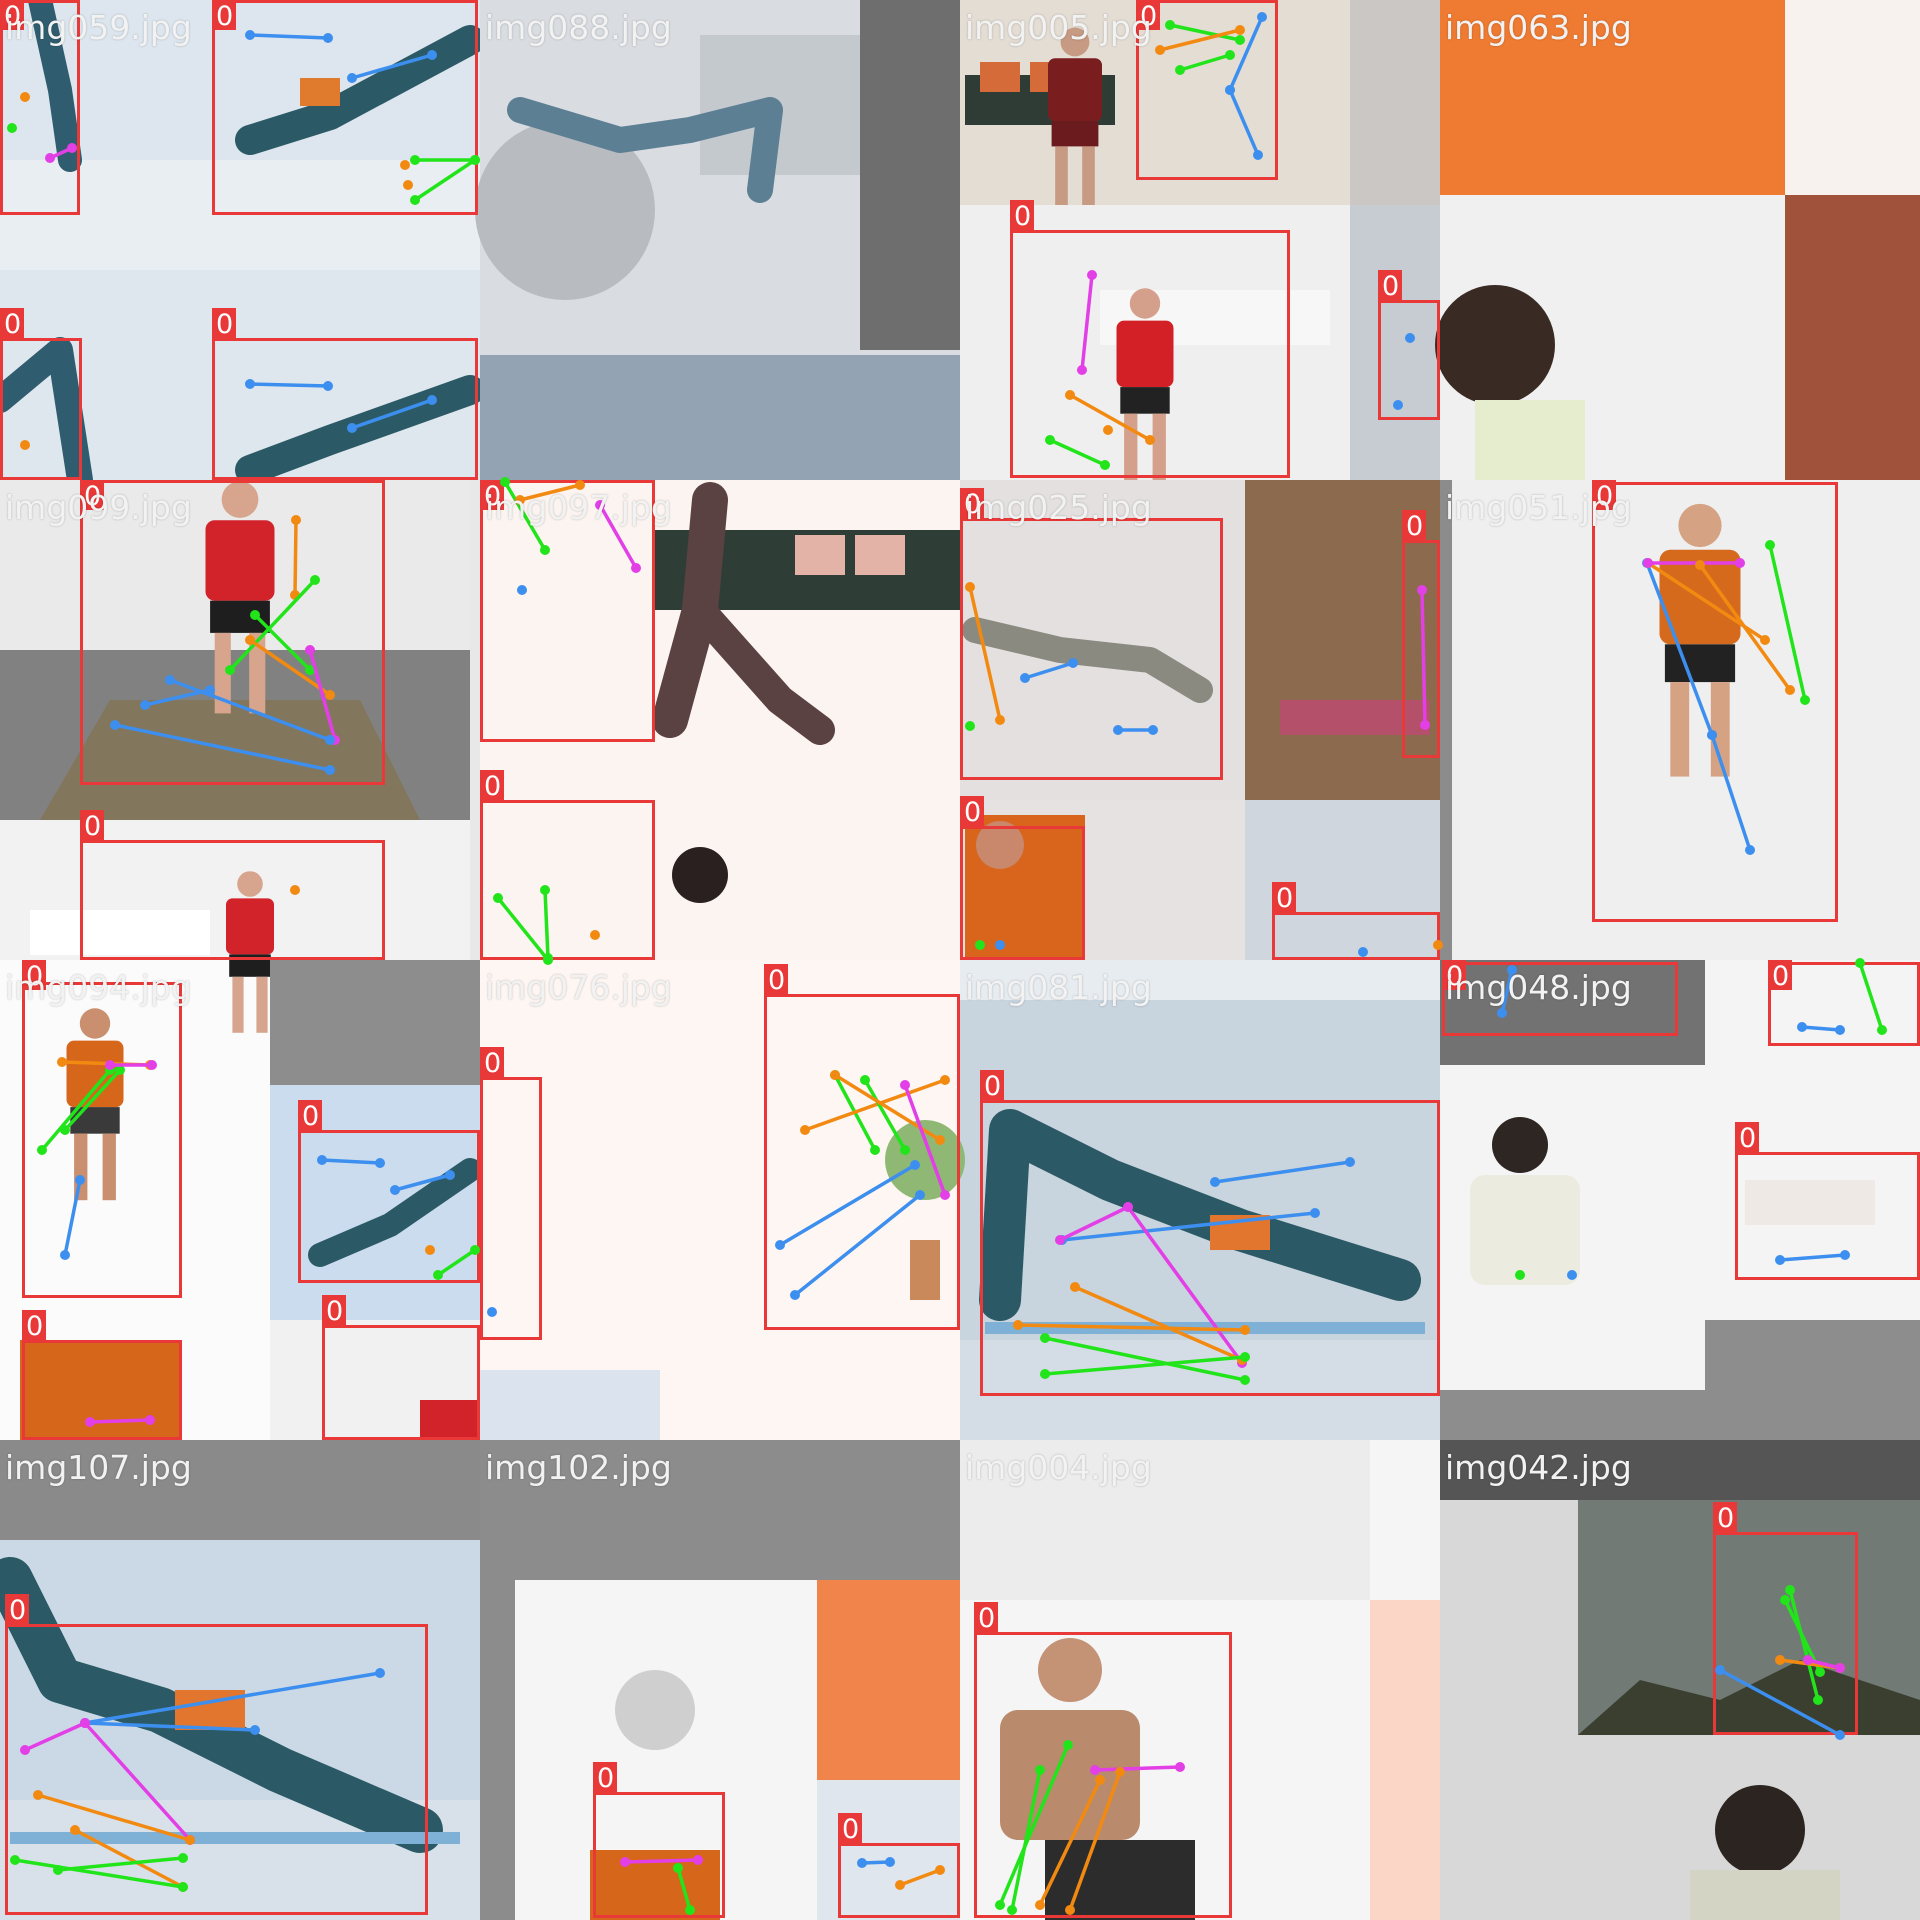  Describe the element at coordinates (450, 1420) in the screenshot. I see `red-shirt` at that location.